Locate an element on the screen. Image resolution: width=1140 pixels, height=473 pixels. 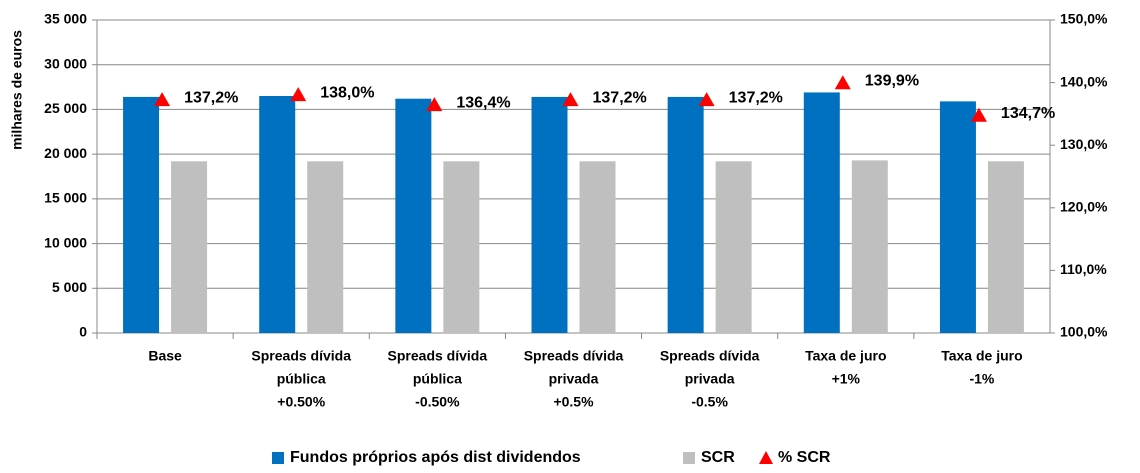
value-label: 134,7% is located at coordinates (1028, 113).